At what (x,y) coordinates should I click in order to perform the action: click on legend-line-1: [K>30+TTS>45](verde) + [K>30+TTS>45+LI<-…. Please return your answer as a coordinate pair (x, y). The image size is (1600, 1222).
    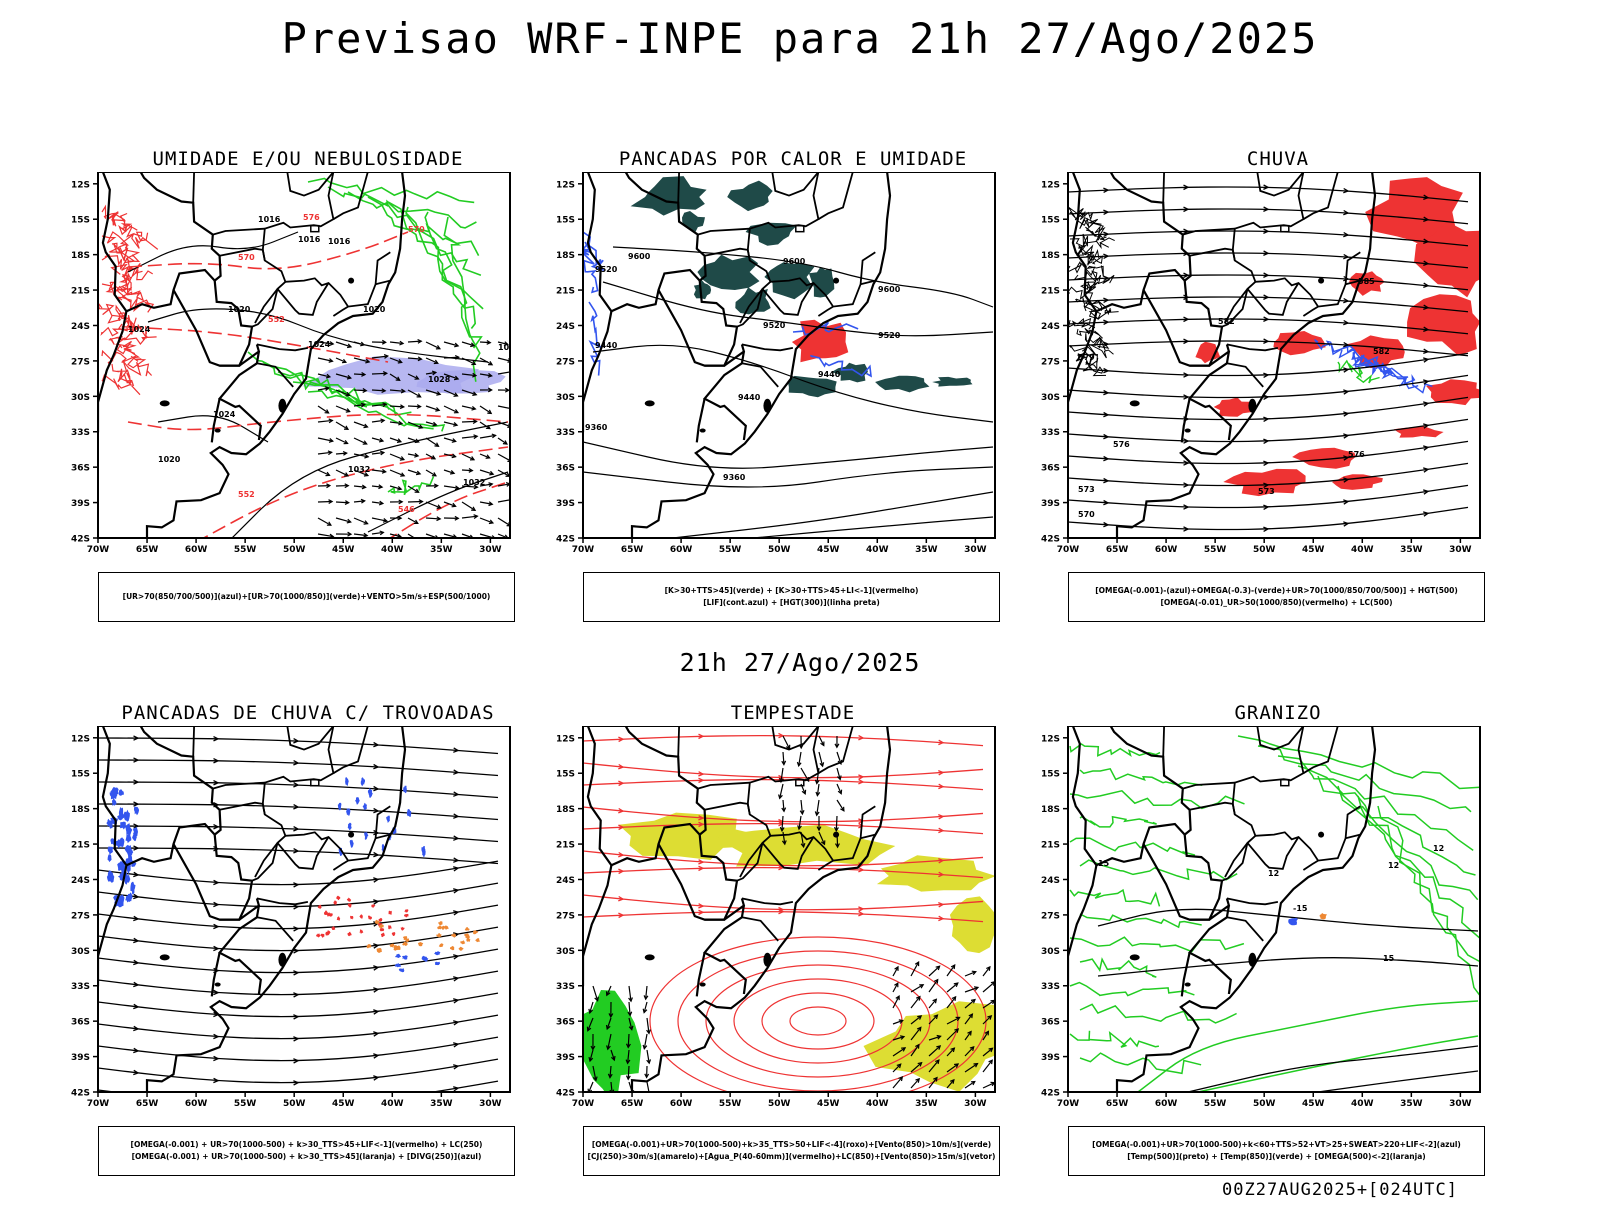
    Looking at the image, I should click on (791, 591).